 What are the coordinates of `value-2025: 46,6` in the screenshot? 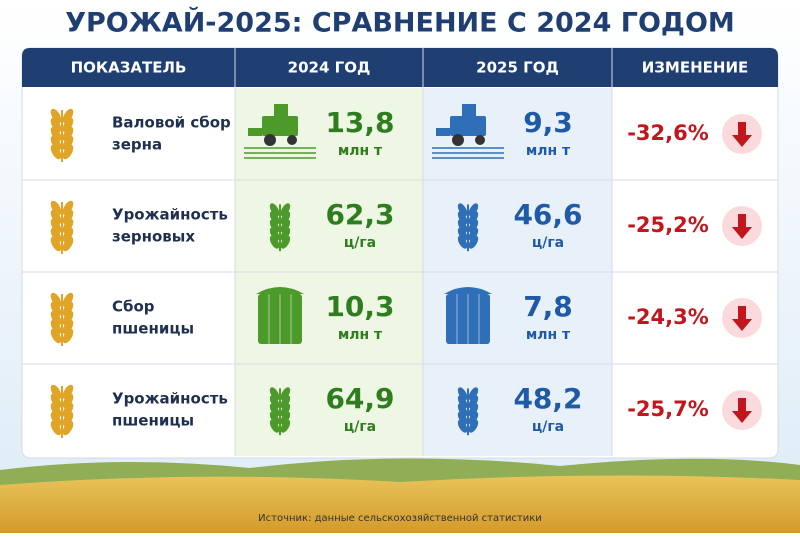 It's located at (547, 214).